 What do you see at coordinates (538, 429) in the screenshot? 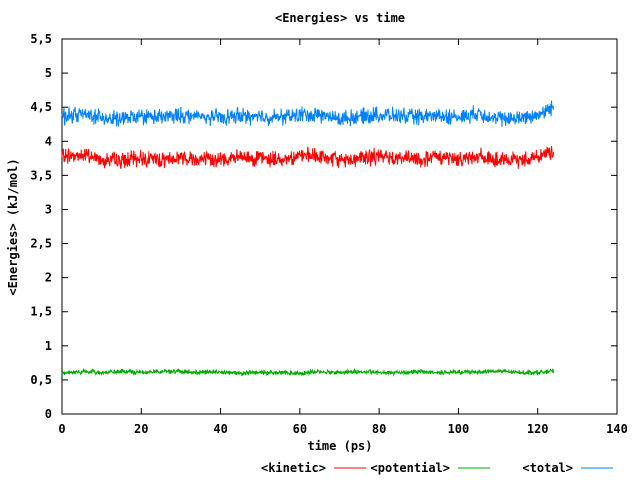
I see `x-tick-label: 120` at bounding box center [538, 429].